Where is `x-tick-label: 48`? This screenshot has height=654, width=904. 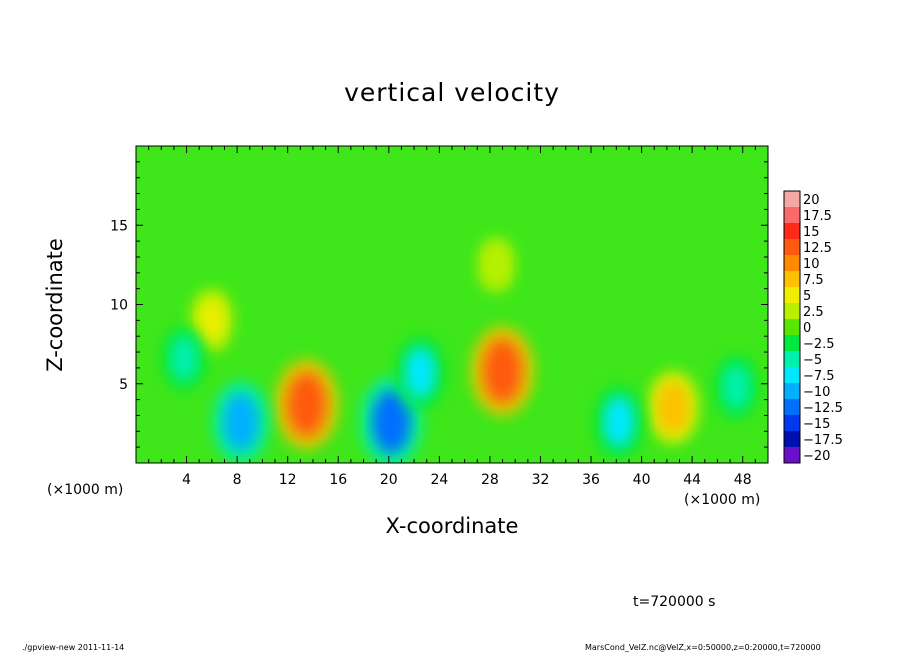
x-tick-label: 48 is located at coordinates (743, 480).